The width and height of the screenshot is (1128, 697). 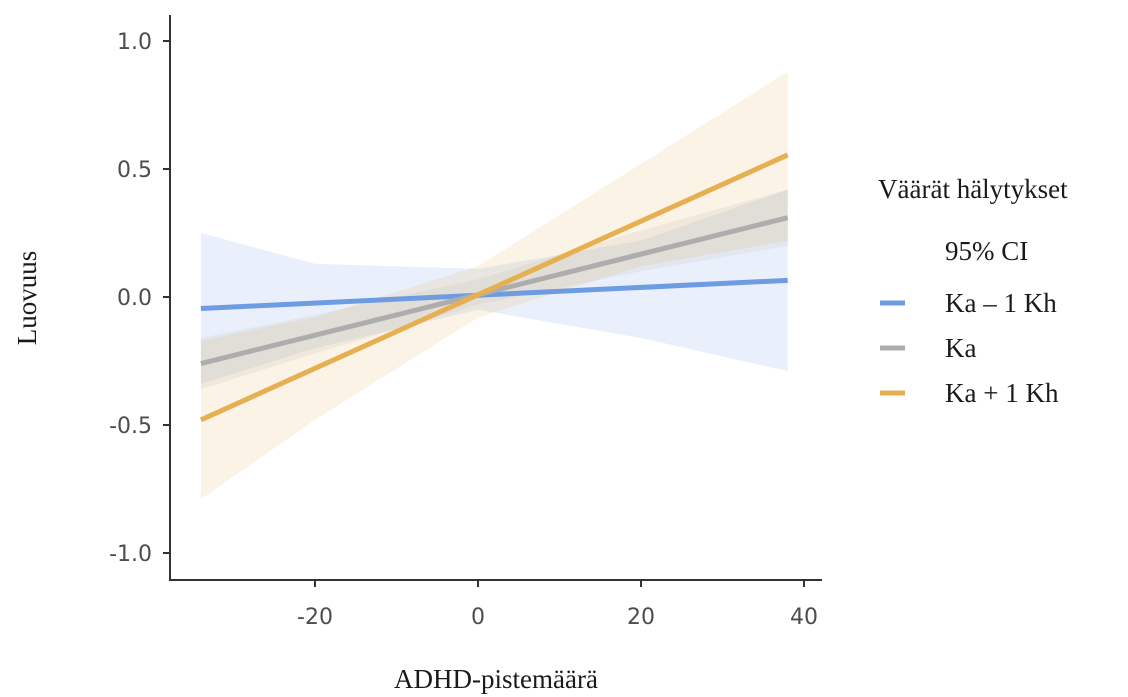 What do you see at coordinates (478, 617) in the screenshot?
I see `x-tick-label: 0` at bounding box center [478, 617].